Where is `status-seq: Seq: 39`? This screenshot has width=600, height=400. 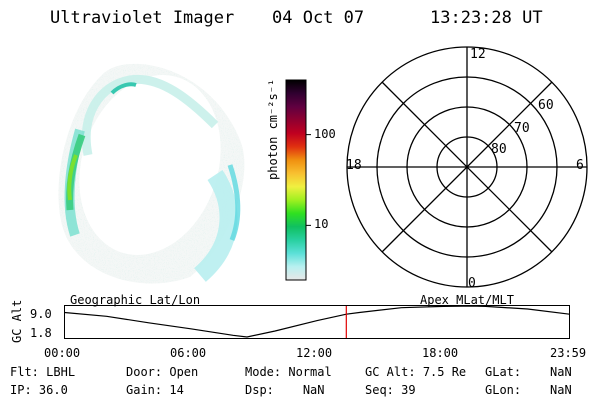
status-seq: Seq: 39 is located at coordinates (390, 390).